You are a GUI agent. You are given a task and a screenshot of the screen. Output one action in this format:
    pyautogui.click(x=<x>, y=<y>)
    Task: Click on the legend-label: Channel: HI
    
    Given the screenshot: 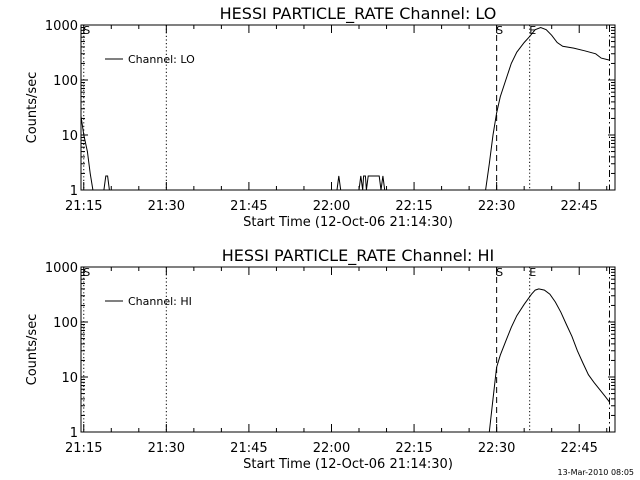 What is the action you would take?
    pyautogui.click(x=160, y=301)
    